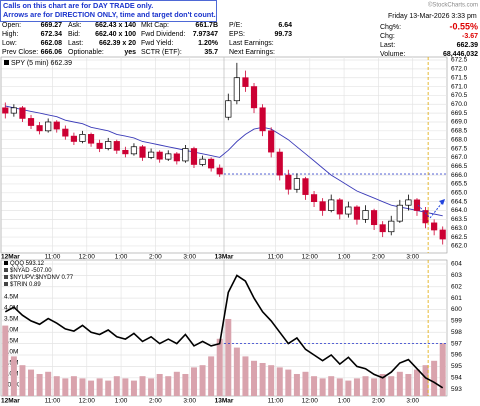 This screenshot has height=406, width=480. I want to click on y-tick-label: 596, so click(456, 355).